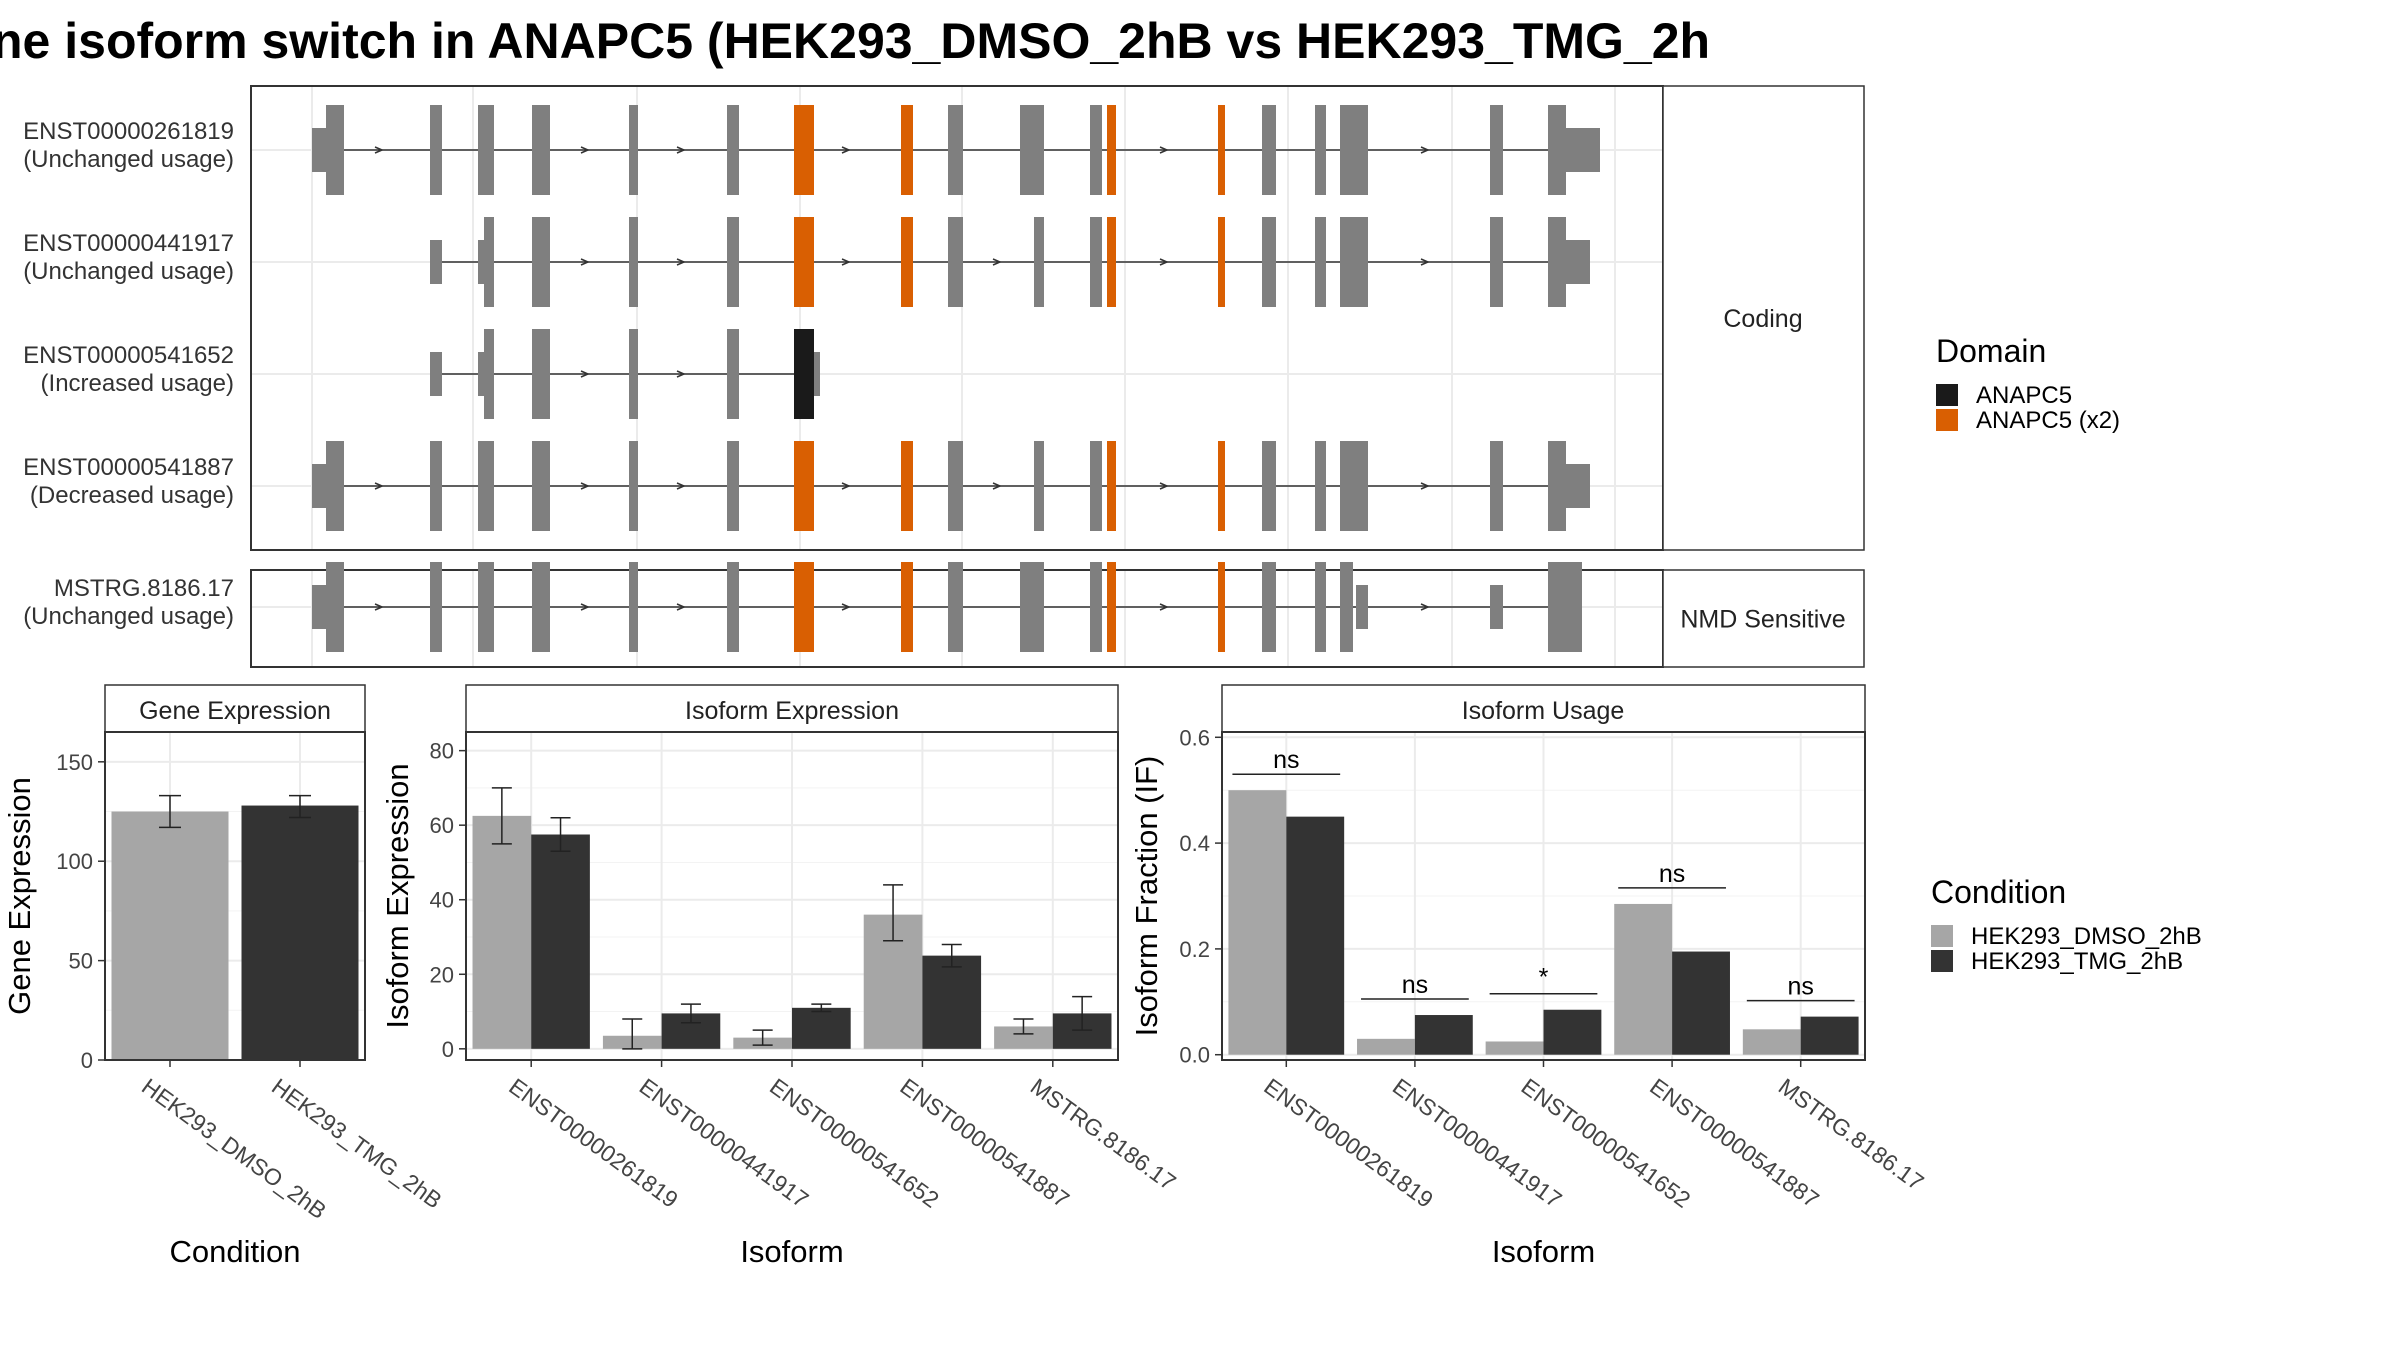 This screenshot has width=2400, height=1355. I want to click on transcript-row: ENST00000441917(Unchanged usage), so click(806, 262).